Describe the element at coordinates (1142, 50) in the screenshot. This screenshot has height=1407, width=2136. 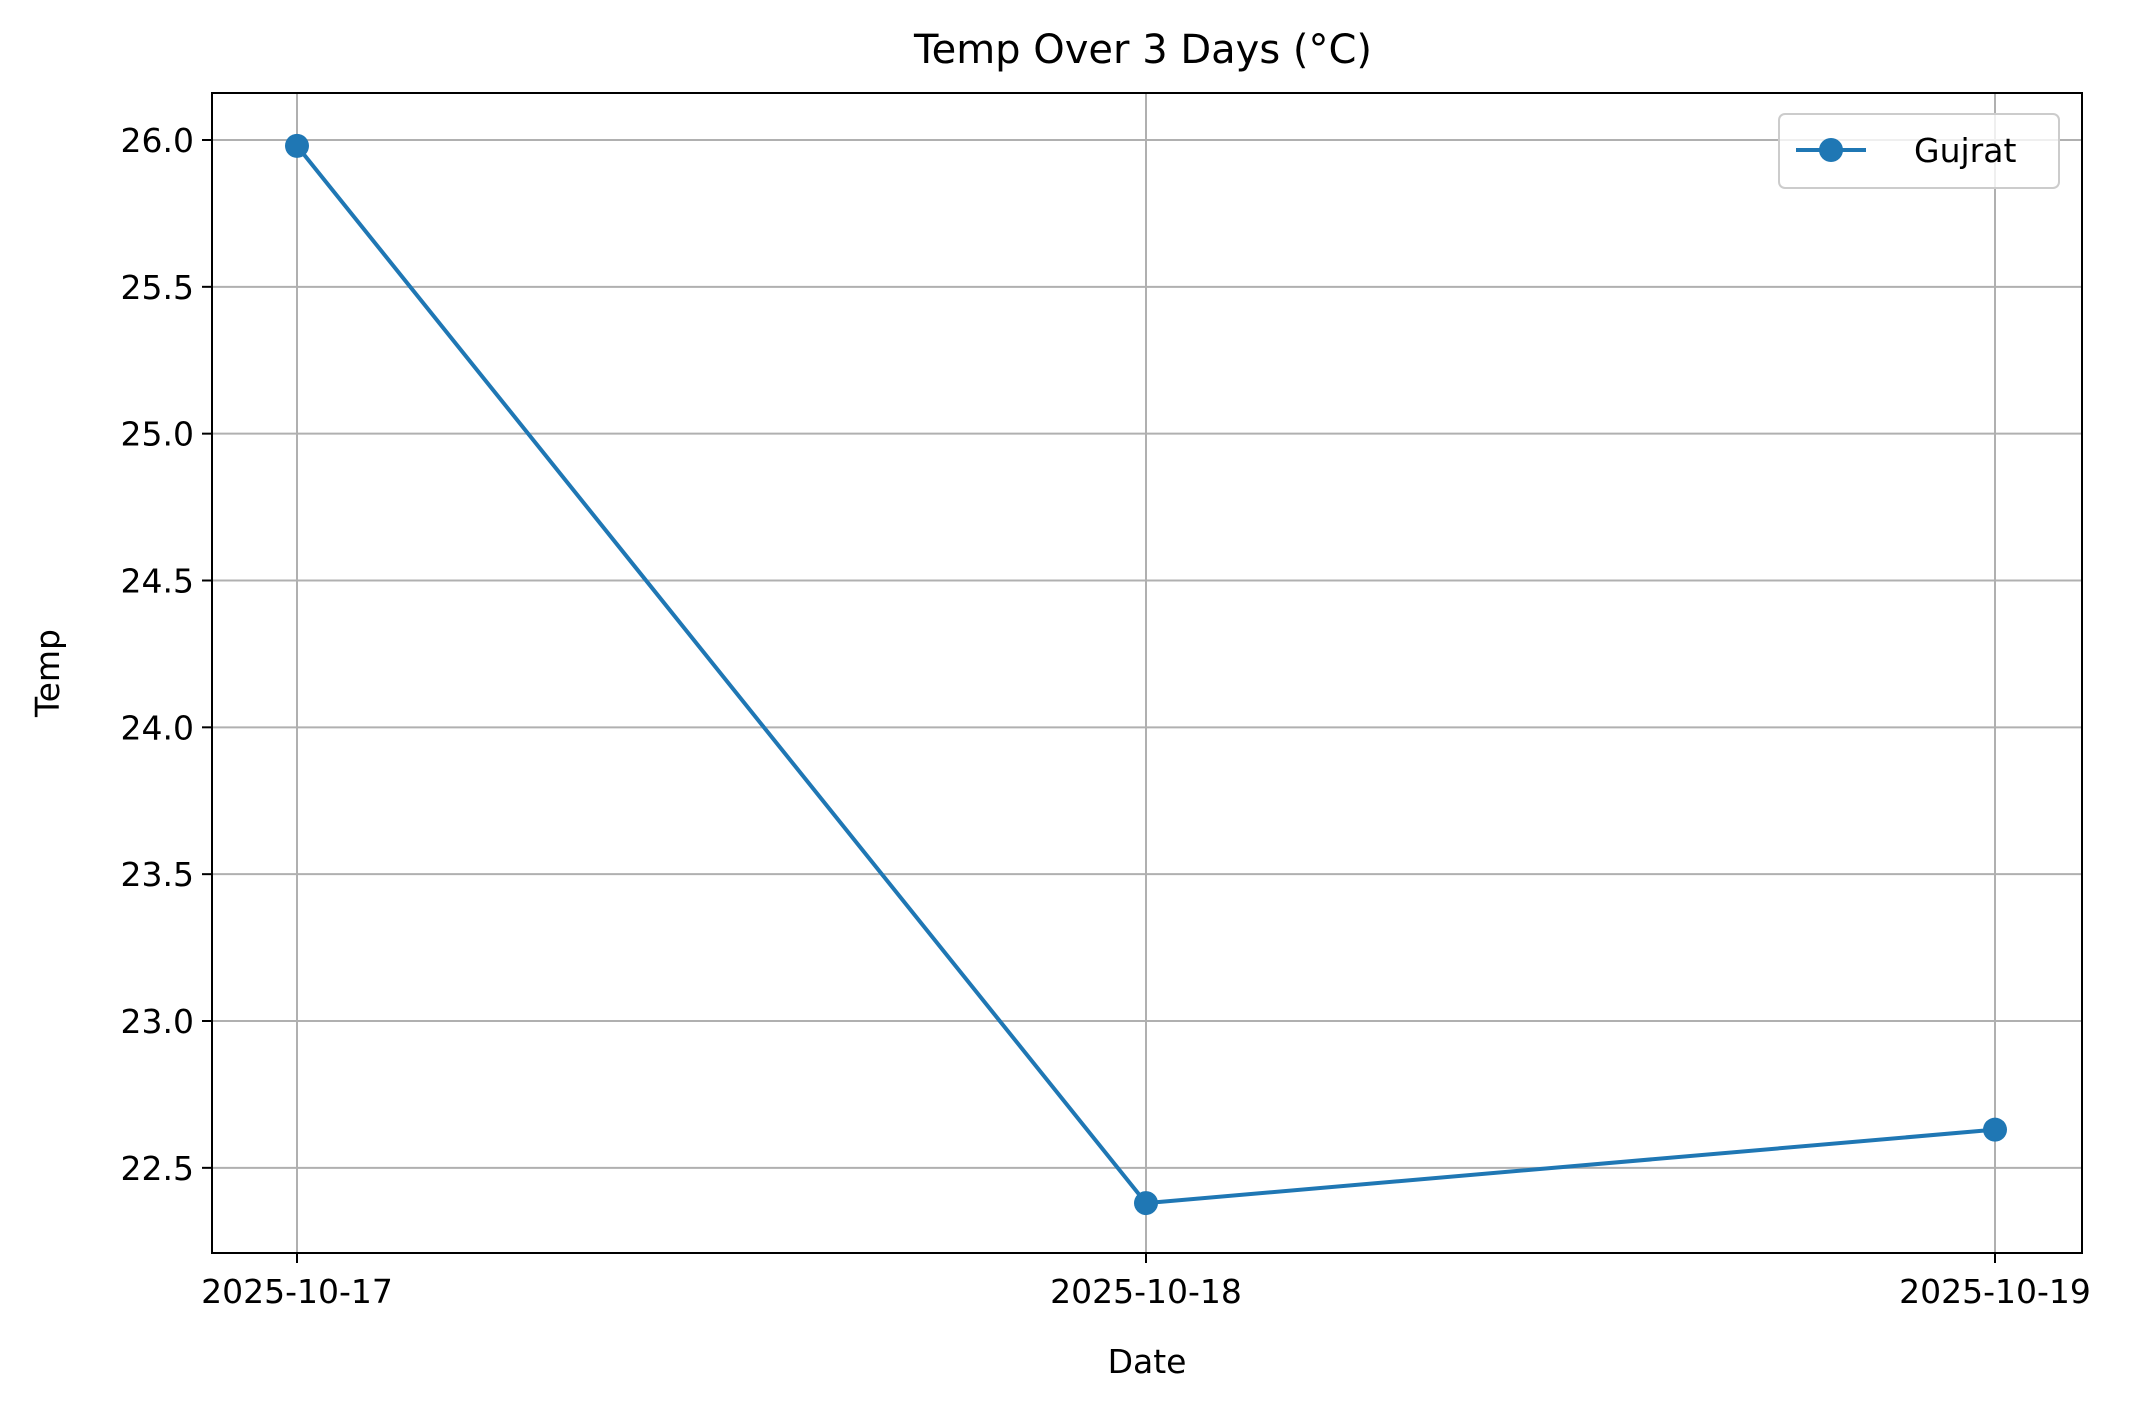
I see `chart-title: Temp Over 3 Days (°C)` at that location.